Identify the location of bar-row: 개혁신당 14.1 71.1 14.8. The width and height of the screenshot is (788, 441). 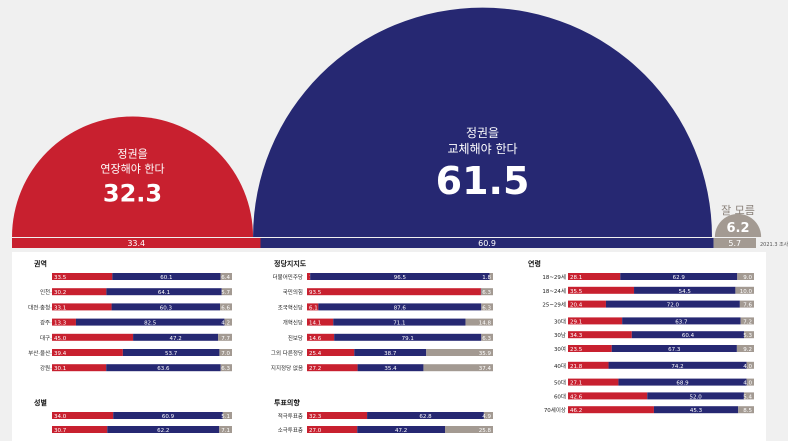
(388, 322).